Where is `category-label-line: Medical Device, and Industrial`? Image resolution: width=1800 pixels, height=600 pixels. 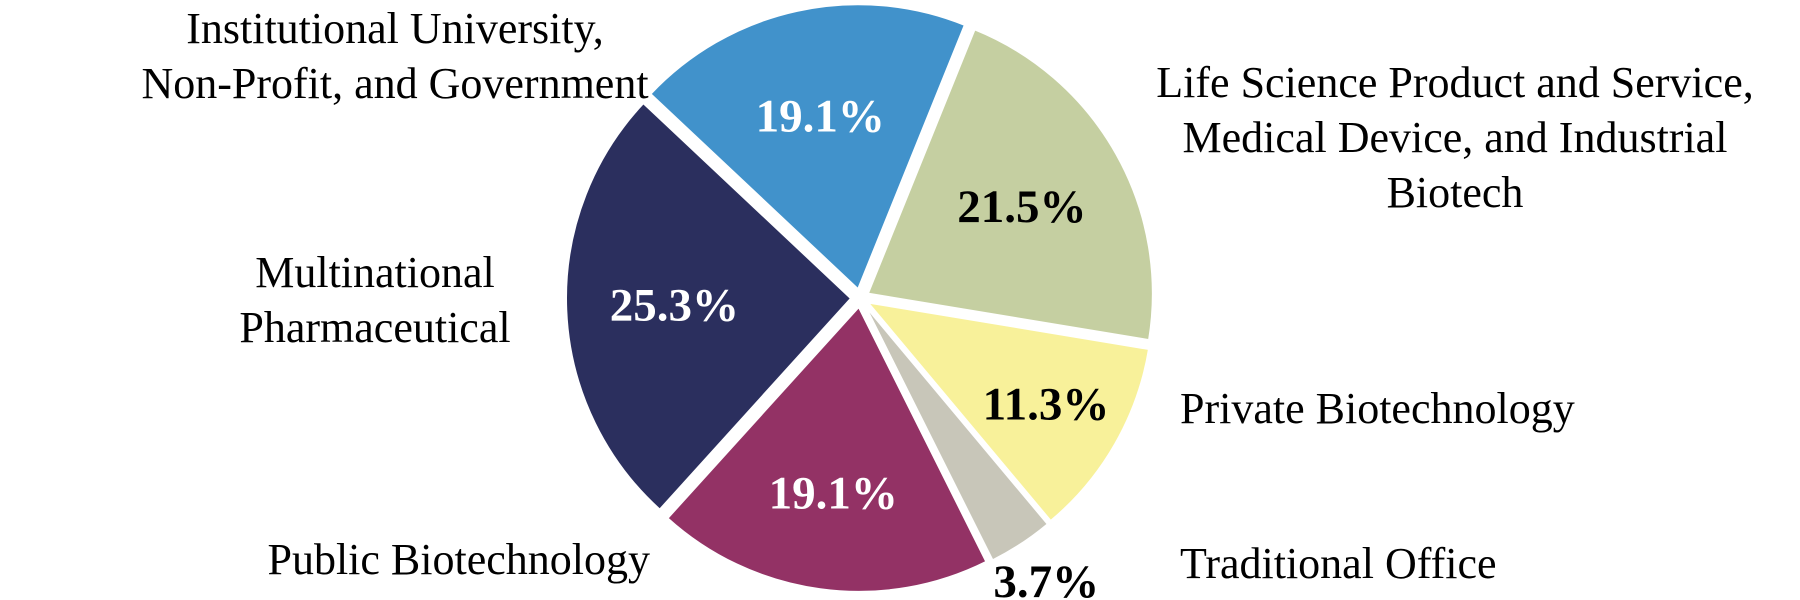 category-label-line: Medical Device, and Industrial is located at coordinates (1455, 137).